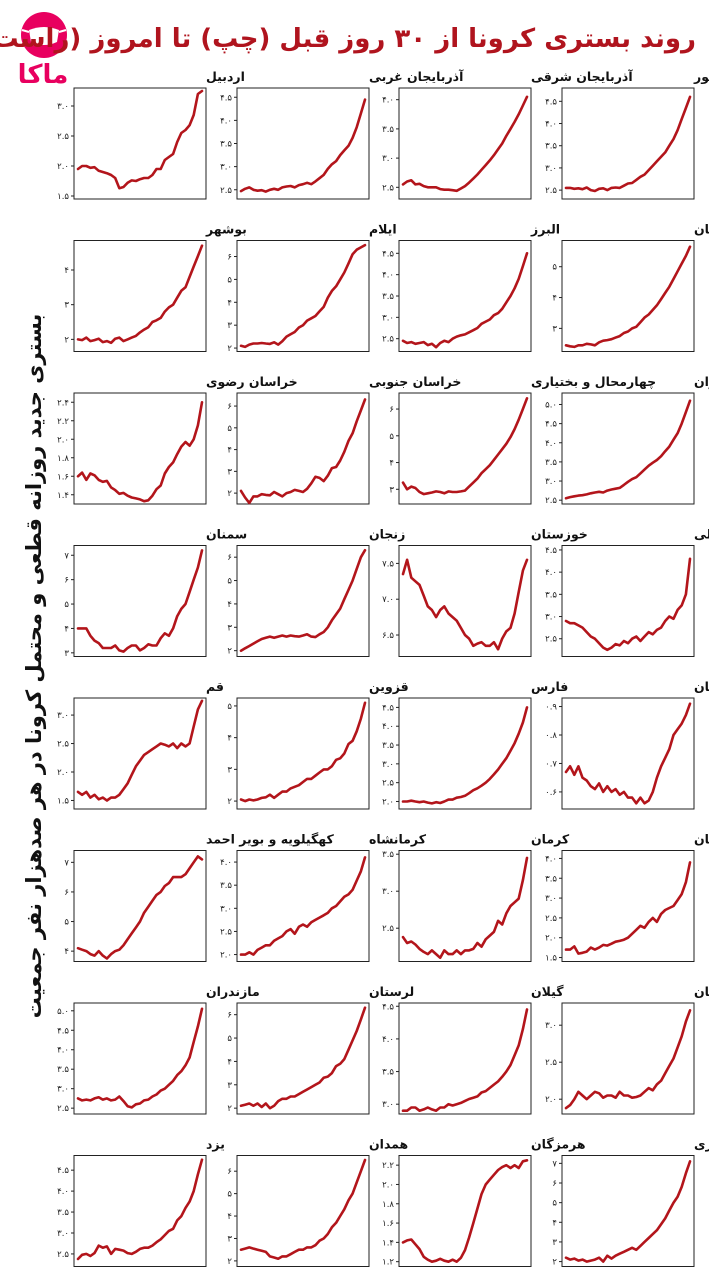 Image resolution: width=709 pixels, height=1280 pixels. I want to click on chart-panel: یزد ۲.۵ ۳.۰ ۳.۵ ۴.۰ ۴.۵, so click(141, 1202).